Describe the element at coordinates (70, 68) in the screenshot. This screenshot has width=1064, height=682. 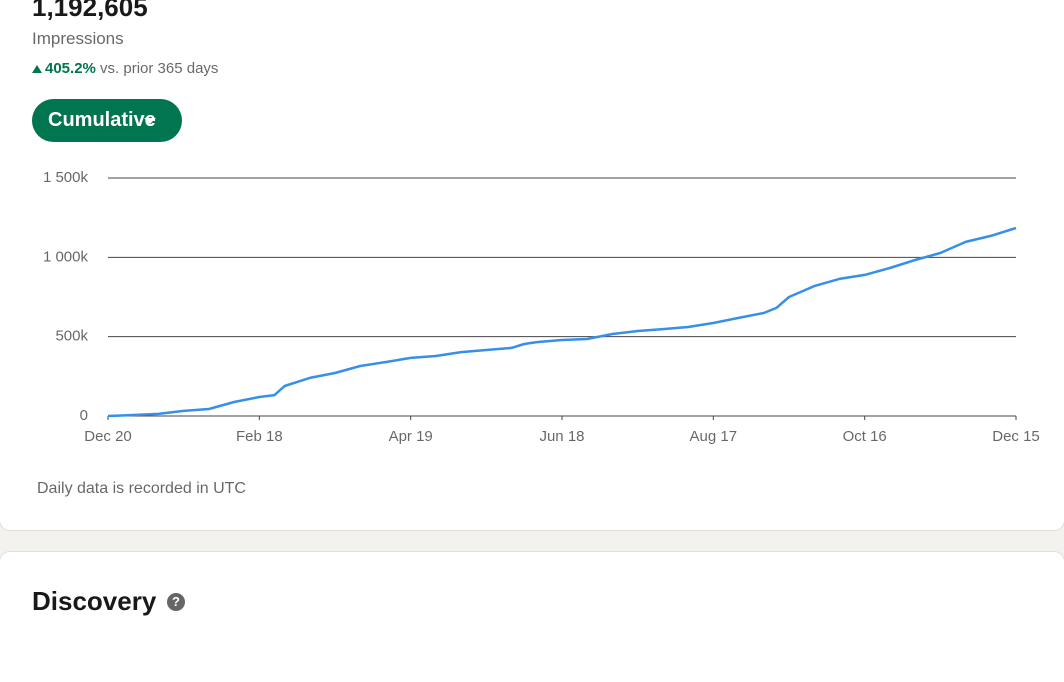
I see `change-value: 405.2%` at that location.